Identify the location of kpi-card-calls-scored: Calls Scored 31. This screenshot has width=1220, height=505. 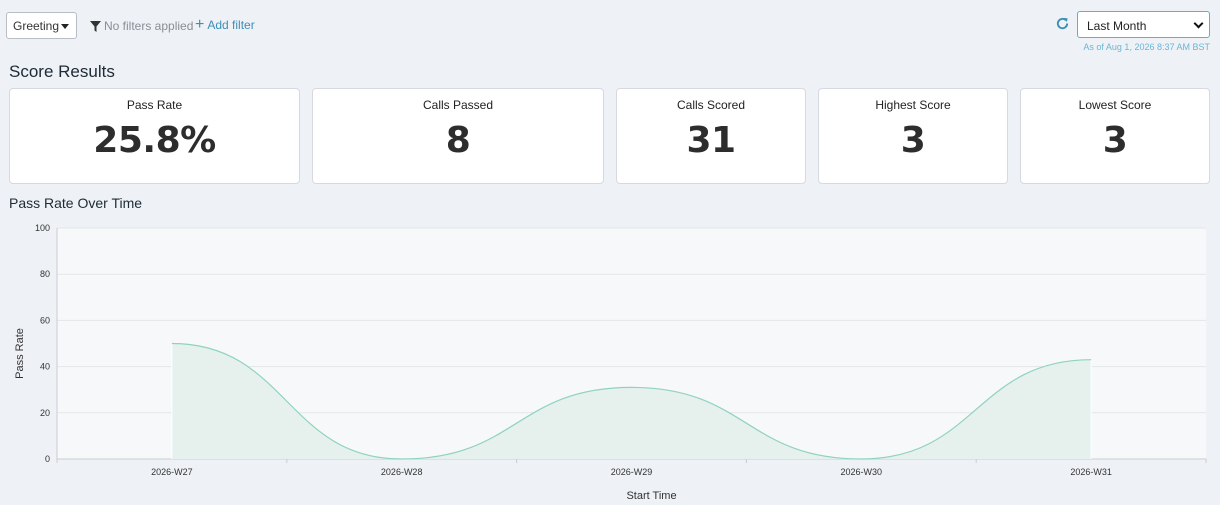
(711, 136).